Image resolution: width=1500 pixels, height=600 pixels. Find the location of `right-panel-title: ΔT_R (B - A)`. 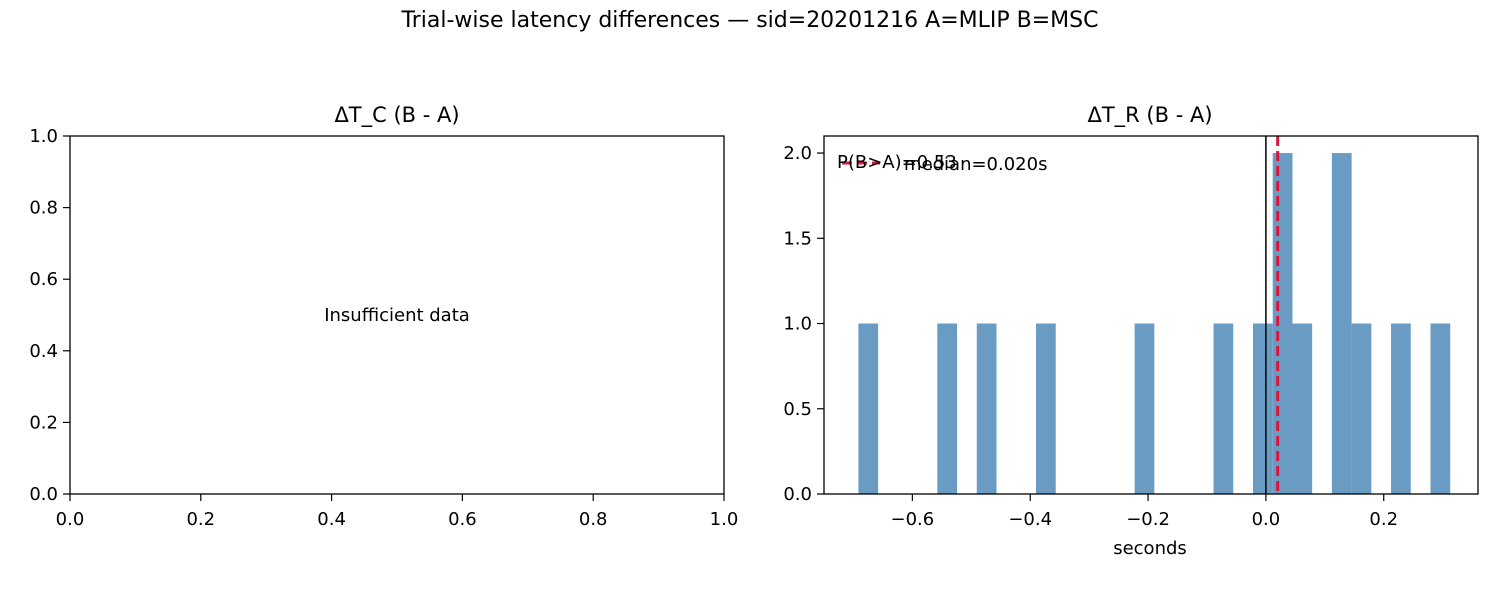

right-panel-title: ΔT_R (B - A) is located at coordinates (1149, 115).